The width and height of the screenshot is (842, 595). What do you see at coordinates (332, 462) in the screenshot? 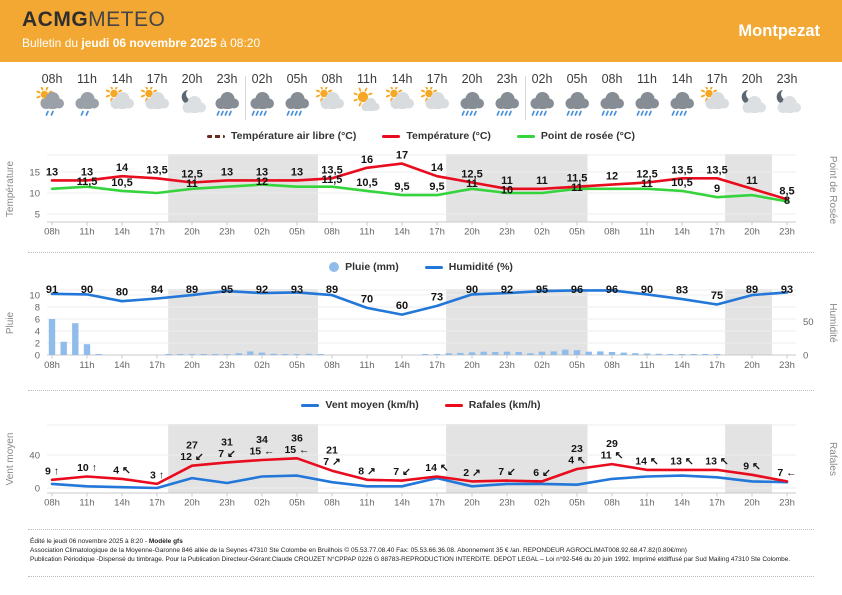
I see `svg-text: 7 ↗` at bounding box center [332, 462].